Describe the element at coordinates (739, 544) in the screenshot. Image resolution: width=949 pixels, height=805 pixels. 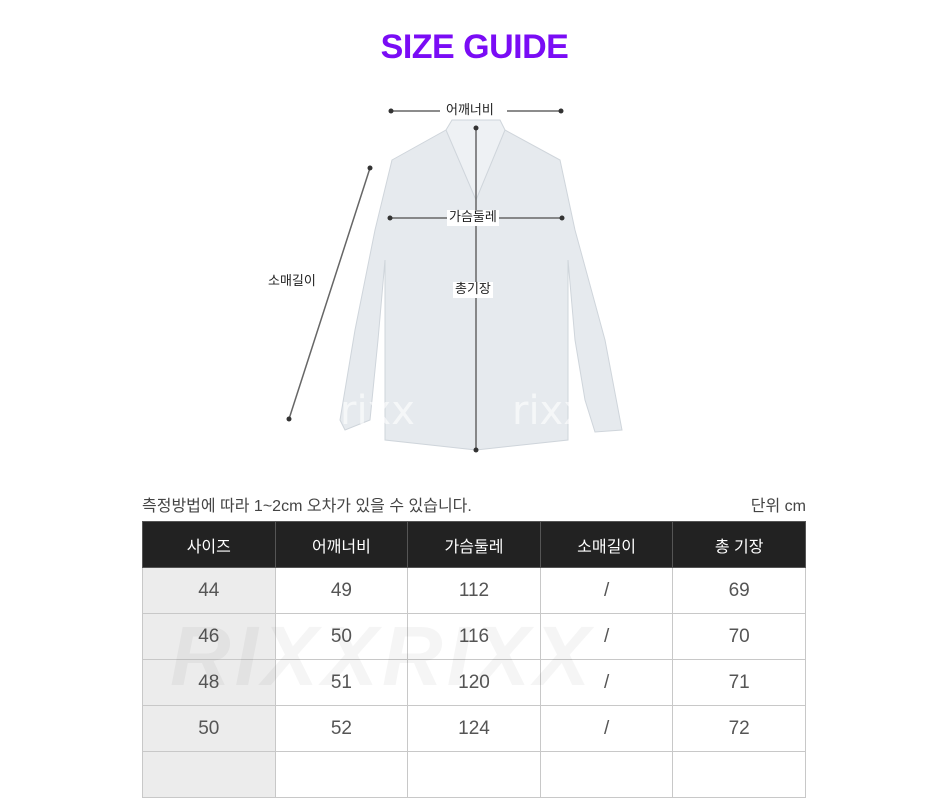
I see `header-length: 총 기장` at that location.